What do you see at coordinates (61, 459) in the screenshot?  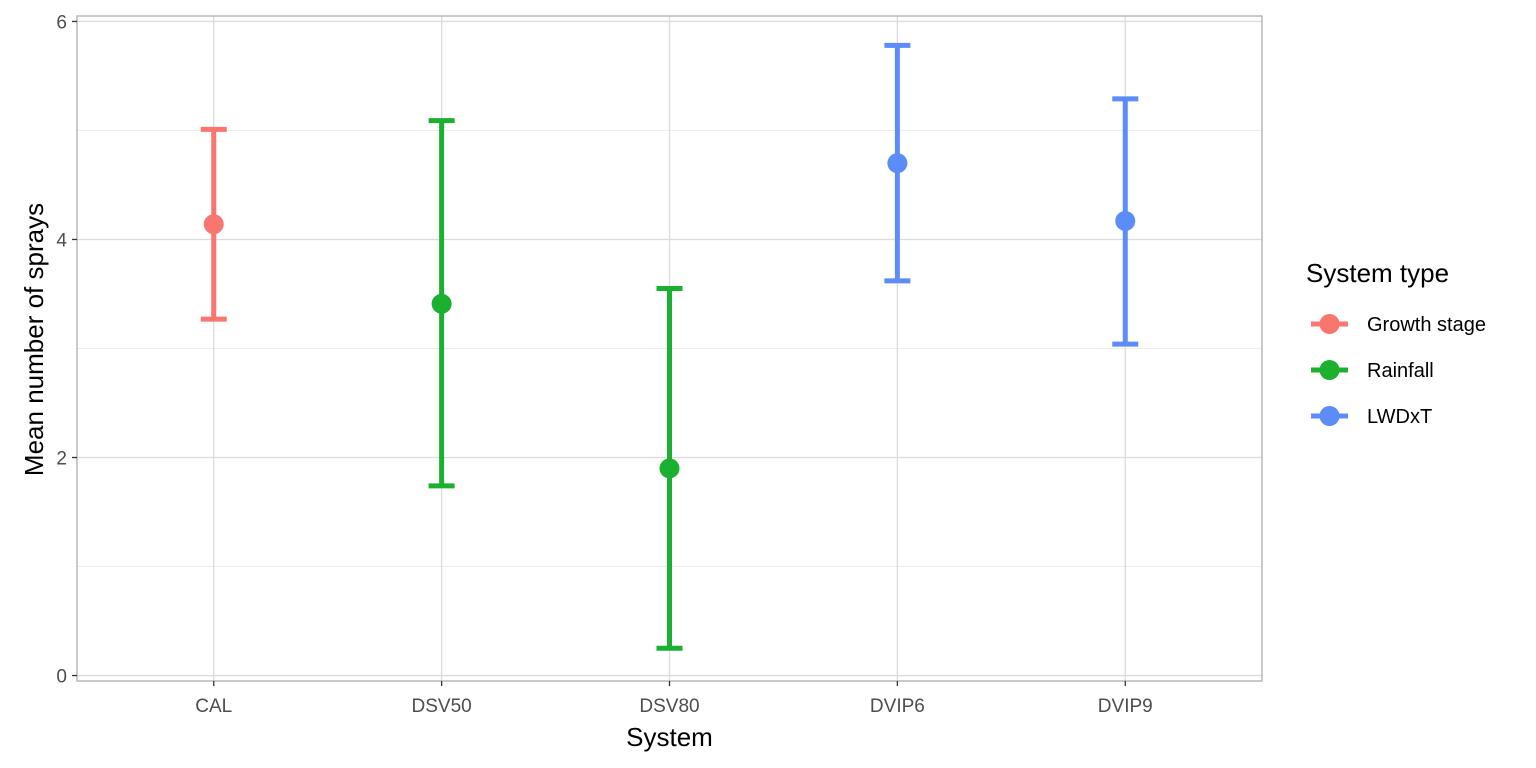 I see `y-tick-label: 2` at bounding box center [61, 459].